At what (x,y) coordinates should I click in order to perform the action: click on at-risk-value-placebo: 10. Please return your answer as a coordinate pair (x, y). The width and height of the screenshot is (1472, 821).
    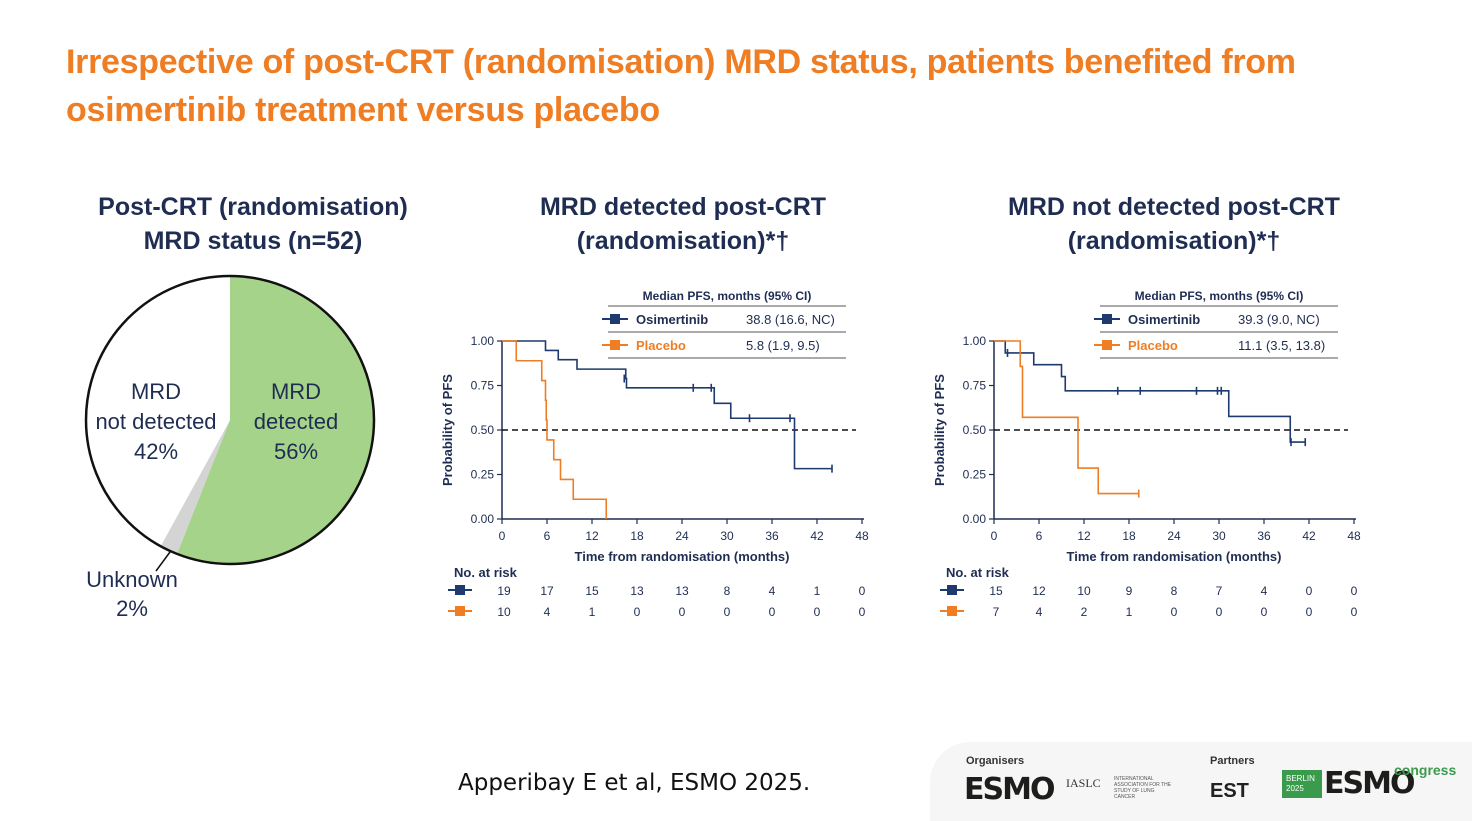
    Looking at the image, I should click on (504, 612).